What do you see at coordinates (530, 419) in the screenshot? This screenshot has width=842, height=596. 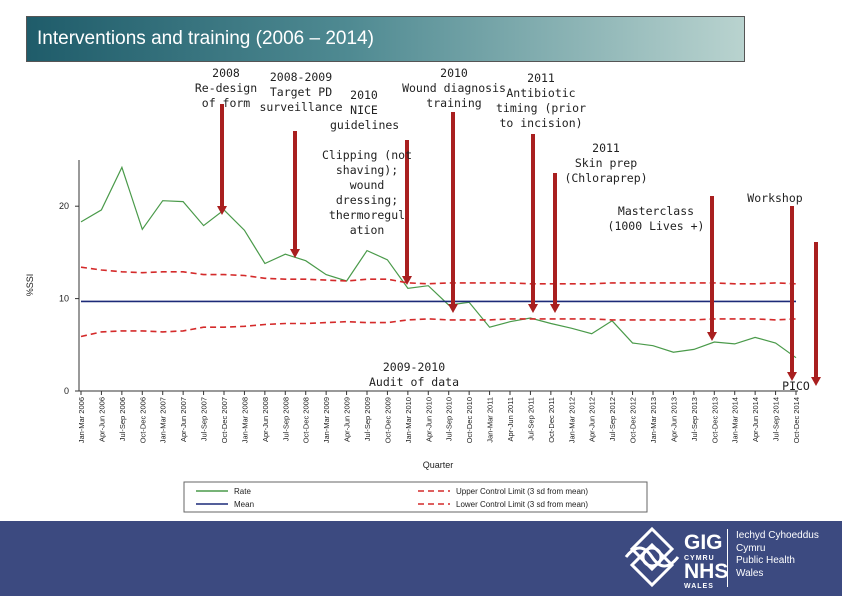 I see `x-tick-label: Jul-Sep 2011` at bounding box center [530, 419].